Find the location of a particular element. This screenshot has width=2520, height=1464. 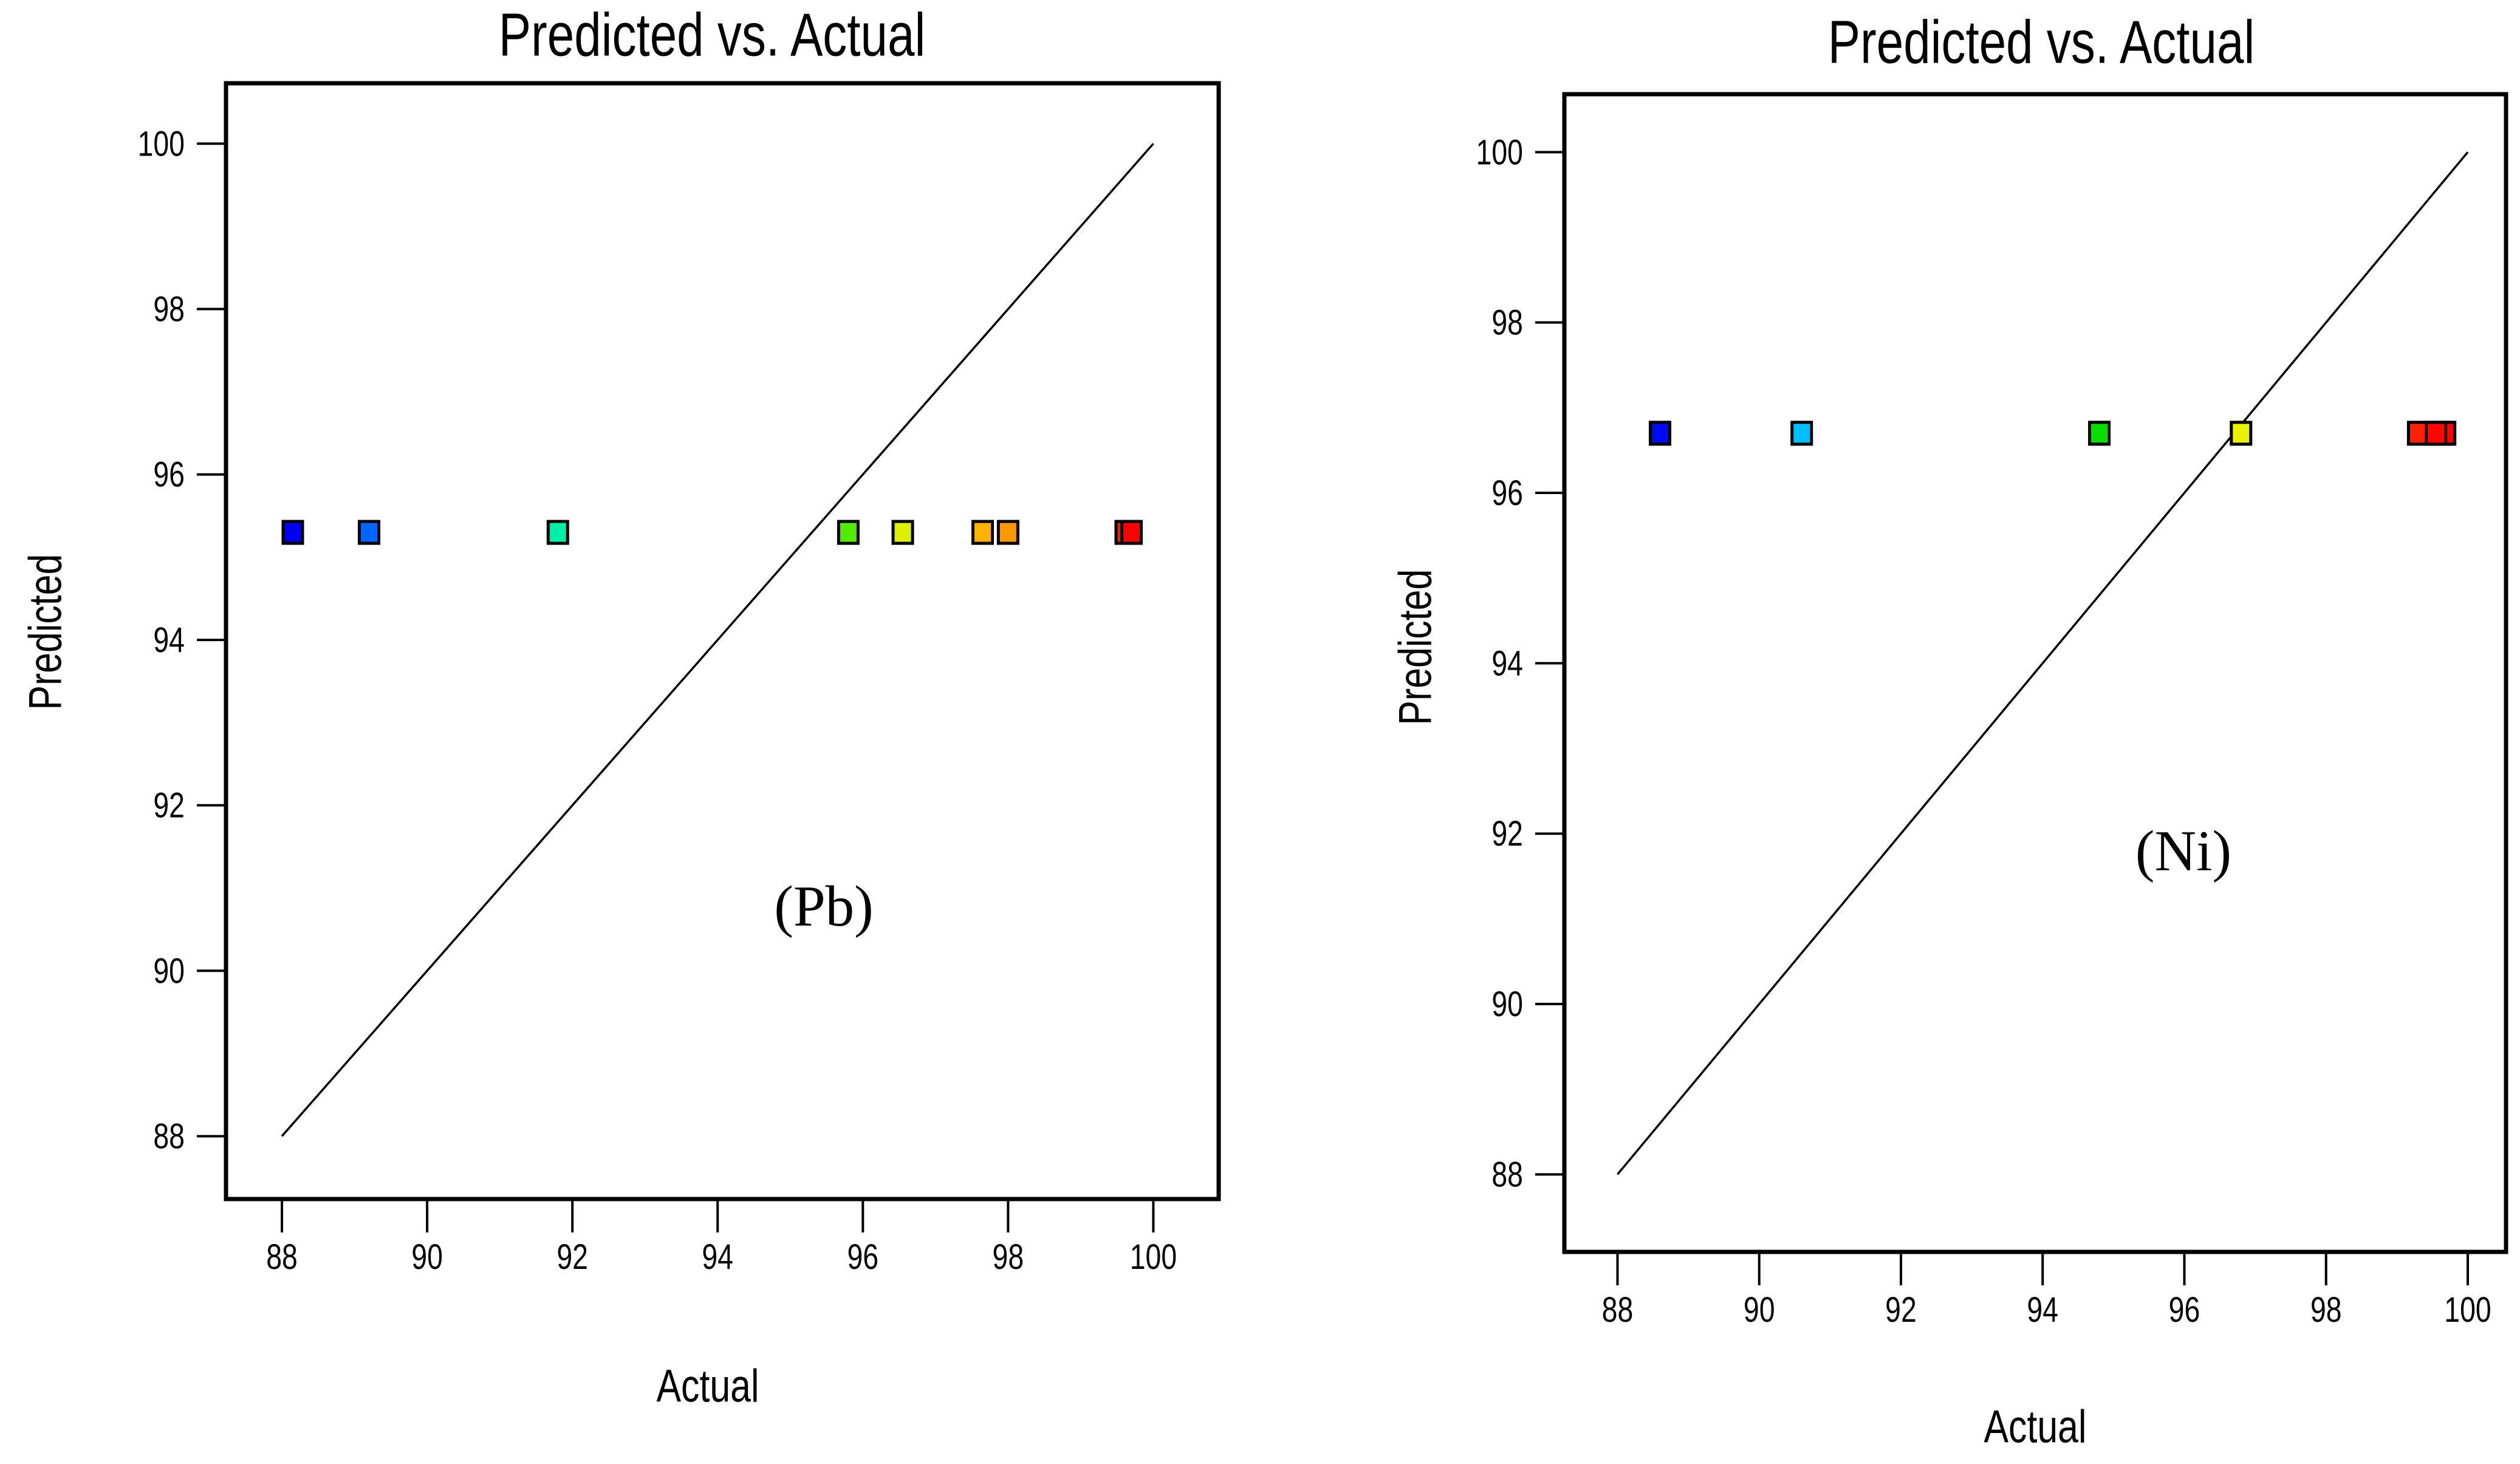

series-annotation: (Ni) is located at coordinates (2183, 851).